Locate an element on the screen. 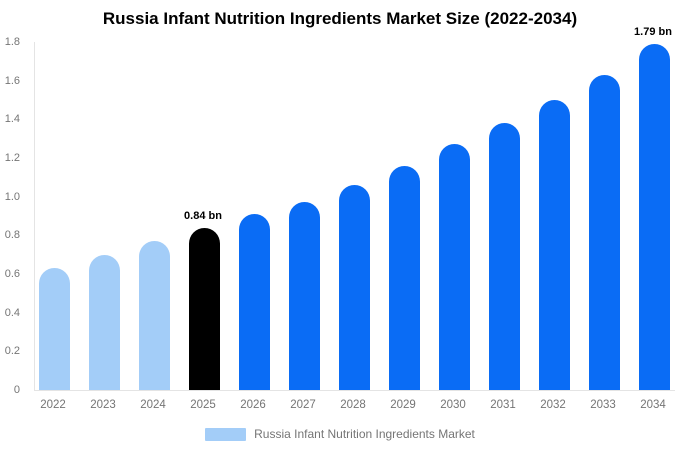  x-tick-label: 2034 is located at coordinates (653, 405).